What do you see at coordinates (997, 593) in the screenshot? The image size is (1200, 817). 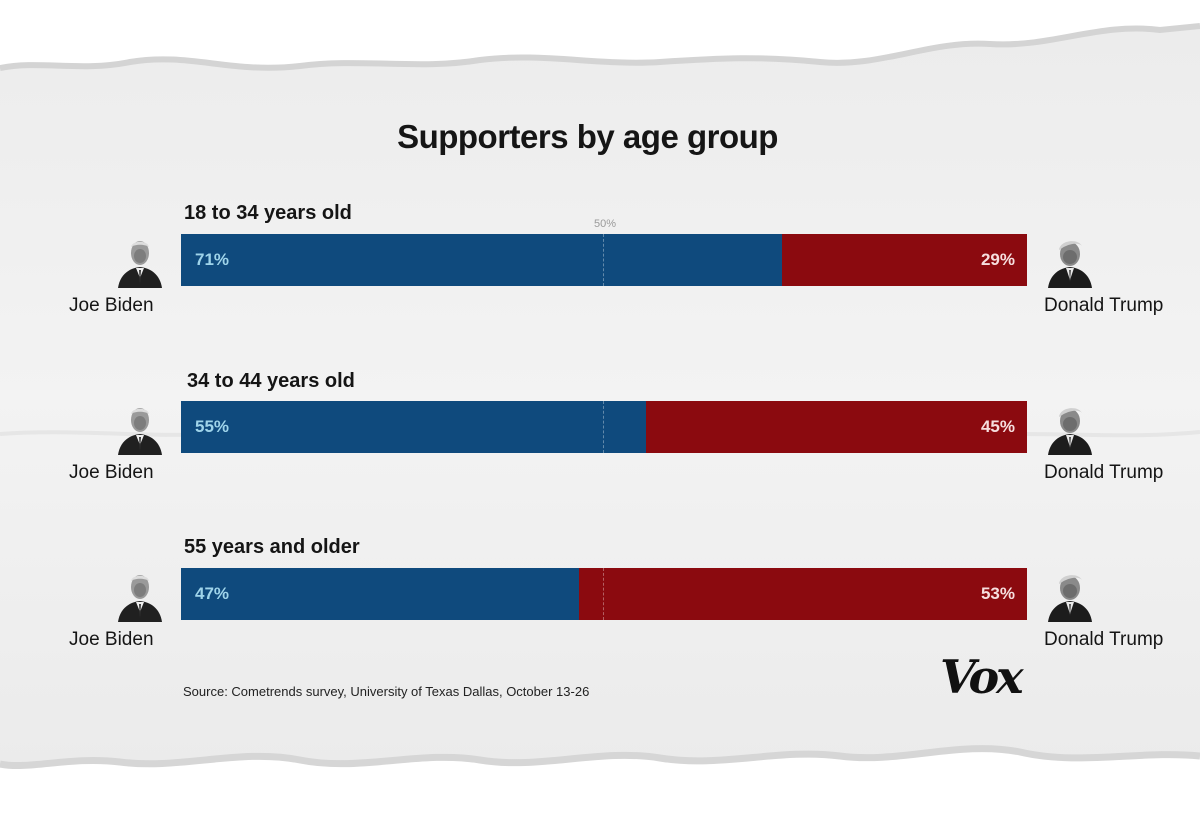 I see `data-label-trump: 53%` at bounding box center [997, 593].